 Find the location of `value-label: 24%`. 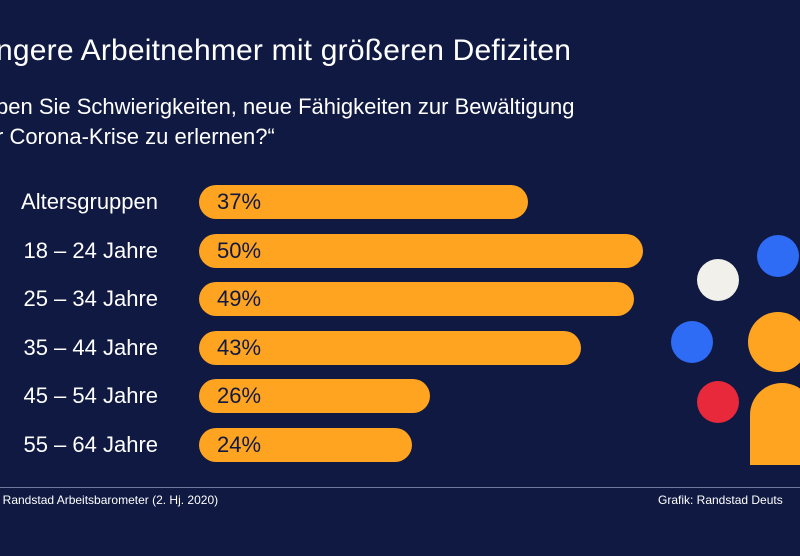

value-label: 24% is located at coordinates (239, 444).